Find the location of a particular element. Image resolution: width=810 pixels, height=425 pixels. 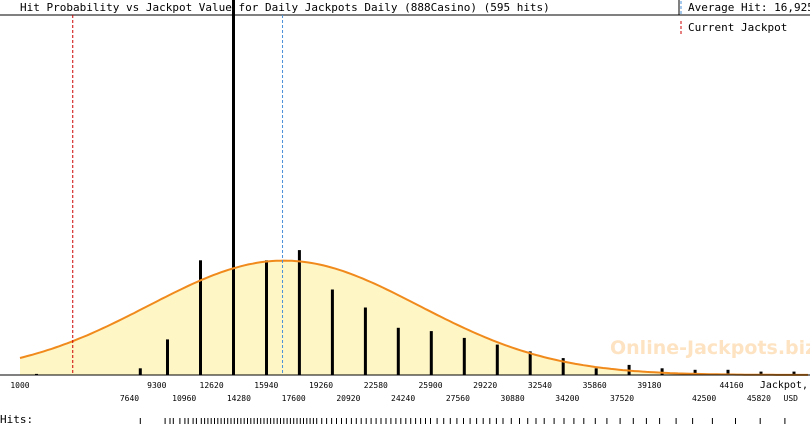

tick-label: 27560 is located at coordinates (458, 398).